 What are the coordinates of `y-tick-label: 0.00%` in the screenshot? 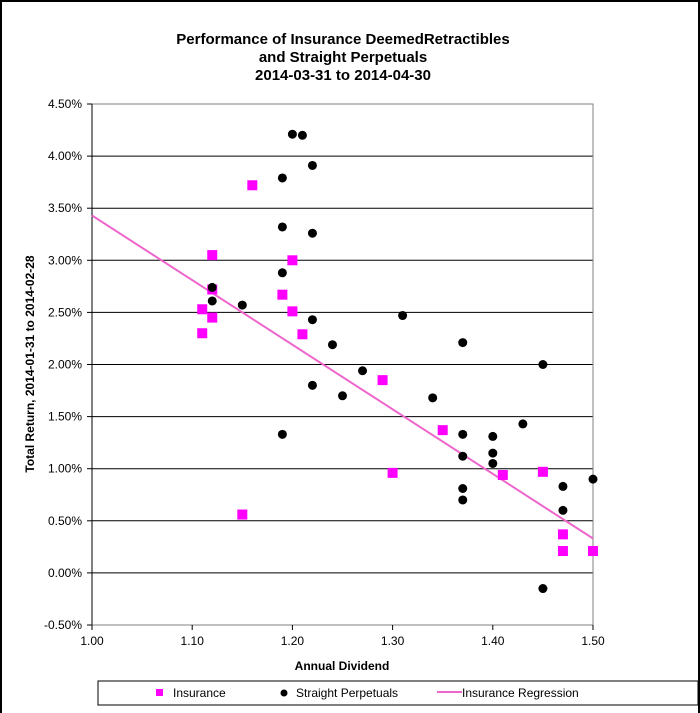 It's located at (65, 573).